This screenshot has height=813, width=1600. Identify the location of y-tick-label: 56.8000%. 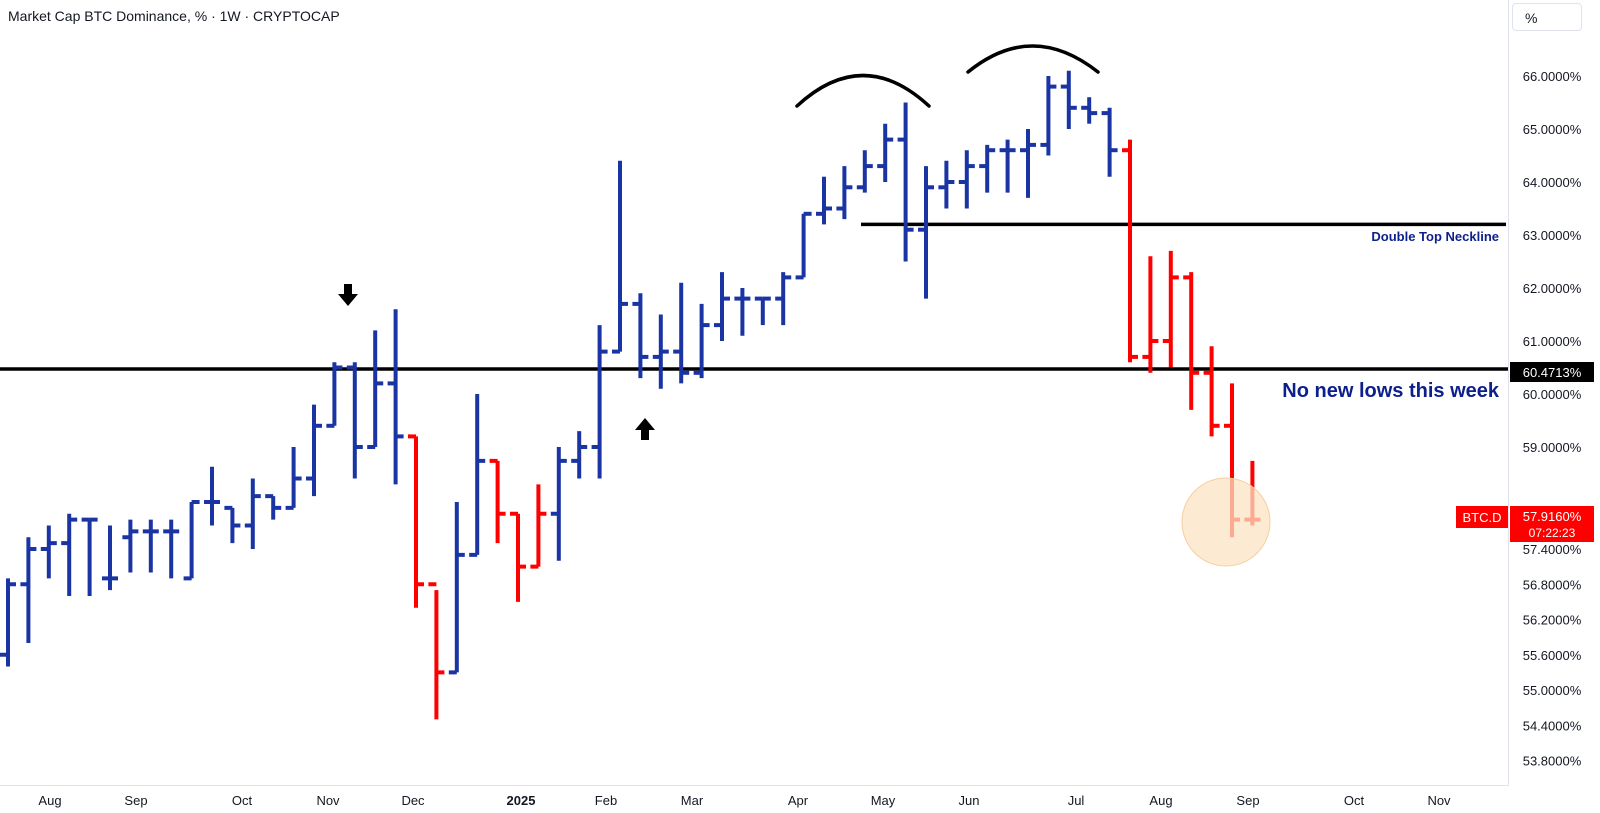
(1552, 584).